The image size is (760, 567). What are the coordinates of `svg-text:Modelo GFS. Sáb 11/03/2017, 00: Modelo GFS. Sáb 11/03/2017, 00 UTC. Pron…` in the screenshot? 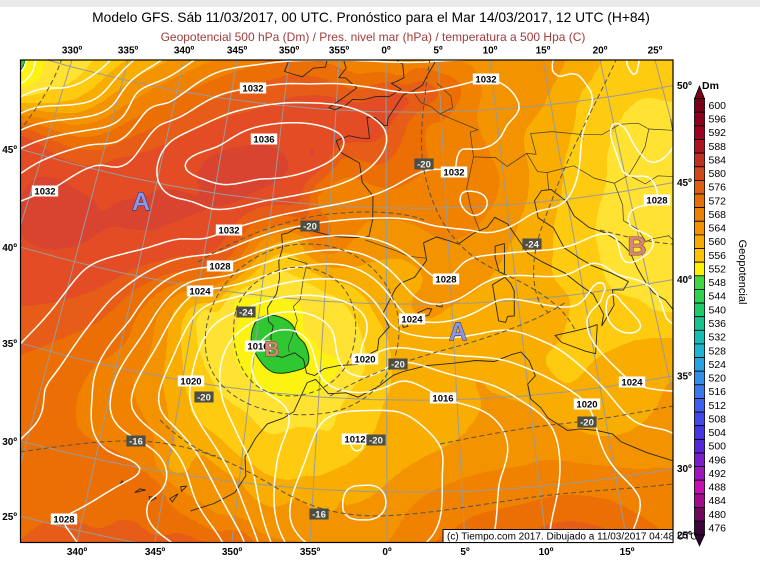 It's located at (371, 17).